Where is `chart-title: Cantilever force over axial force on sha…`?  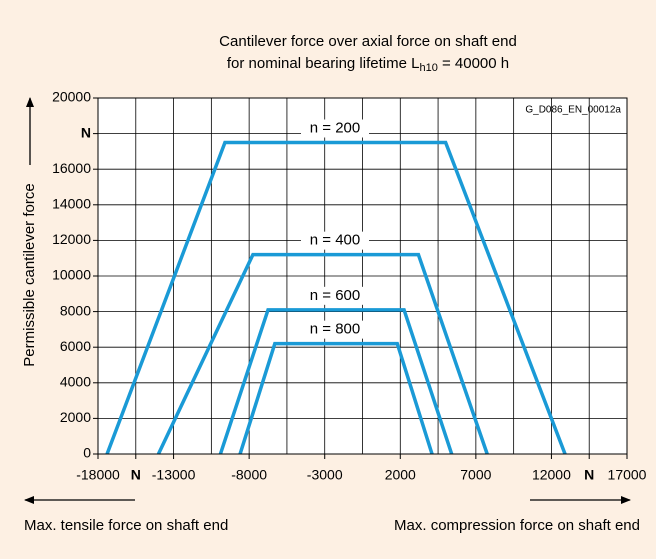 chart-title: Cantilever force over axial force on sha… is located at coordinates (368, 41).